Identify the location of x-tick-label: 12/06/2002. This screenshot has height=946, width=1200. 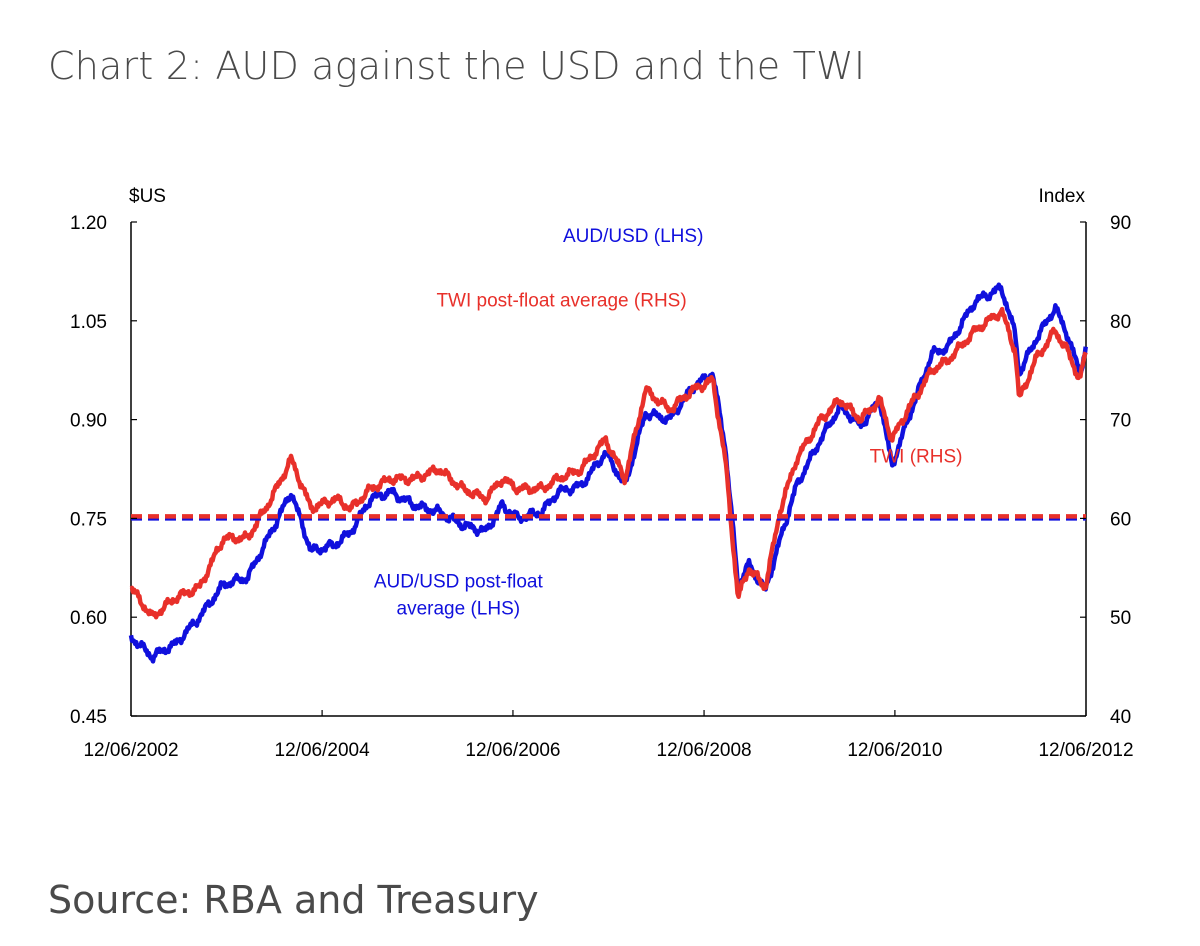
(130, 750).